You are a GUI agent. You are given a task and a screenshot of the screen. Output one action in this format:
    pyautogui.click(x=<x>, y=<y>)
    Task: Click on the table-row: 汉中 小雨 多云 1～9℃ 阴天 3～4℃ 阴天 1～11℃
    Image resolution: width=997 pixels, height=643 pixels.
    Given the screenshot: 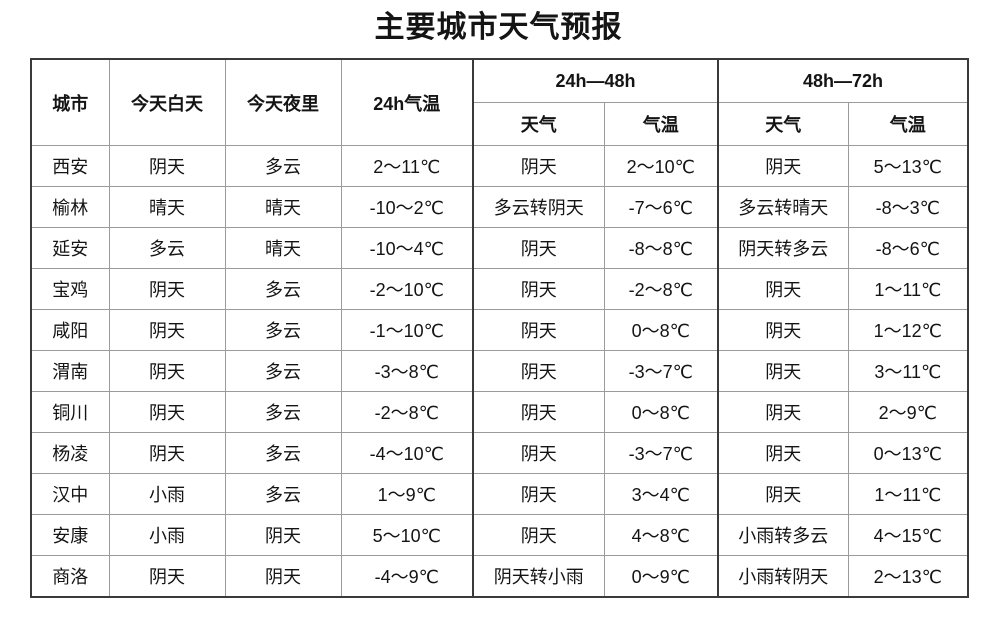 What is the action you would take?
    pyautogui.click(x=500, y=494)
    